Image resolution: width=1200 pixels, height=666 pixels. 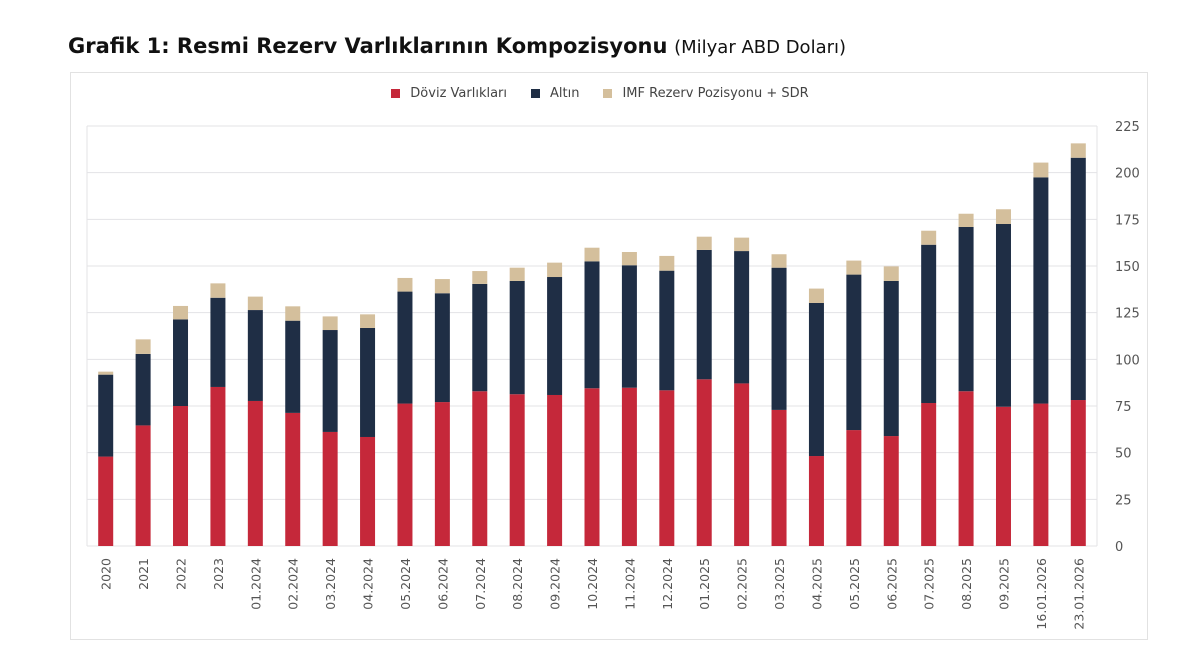 I want to click on x-tick-label: 02.2024, so click(x=293, y=584).